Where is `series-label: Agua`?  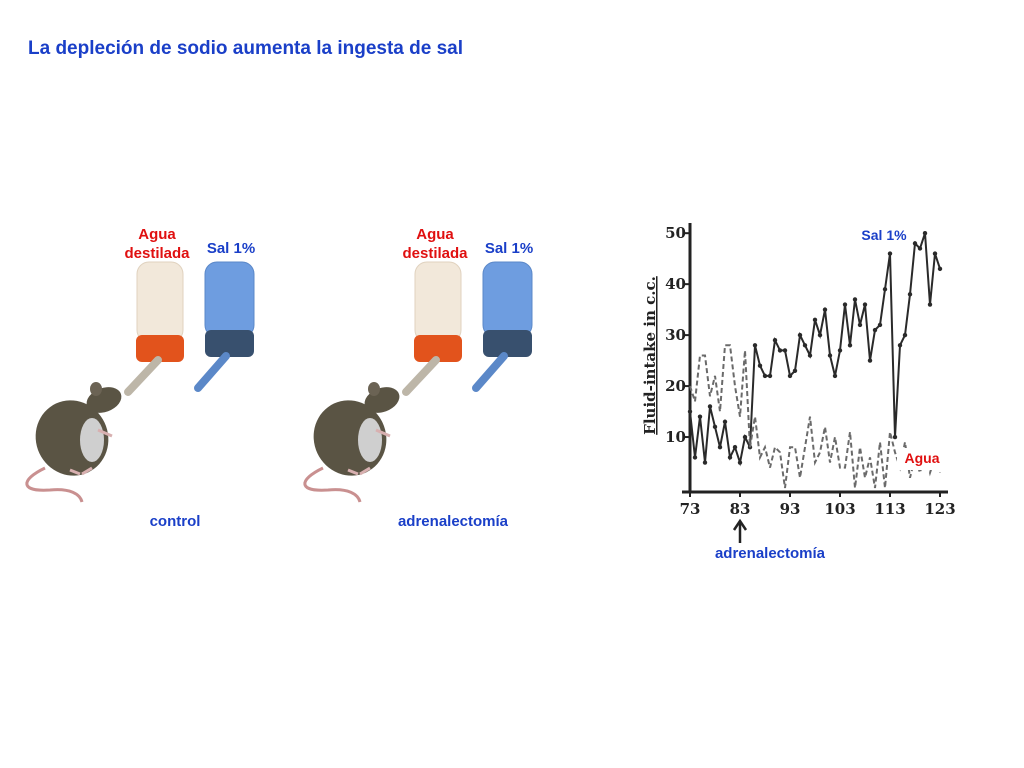 series-label: Agua is located at coordinates (922, 458).